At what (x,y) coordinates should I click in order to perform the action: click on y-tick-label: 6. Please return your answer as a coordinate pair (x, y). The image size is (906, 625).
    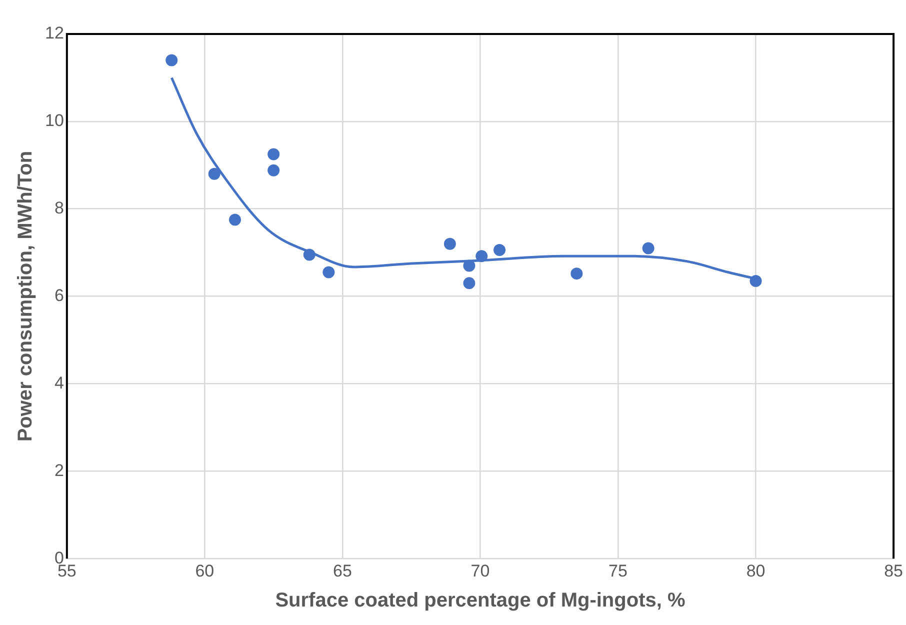
    Looking at the image, I should click on (59, 295).